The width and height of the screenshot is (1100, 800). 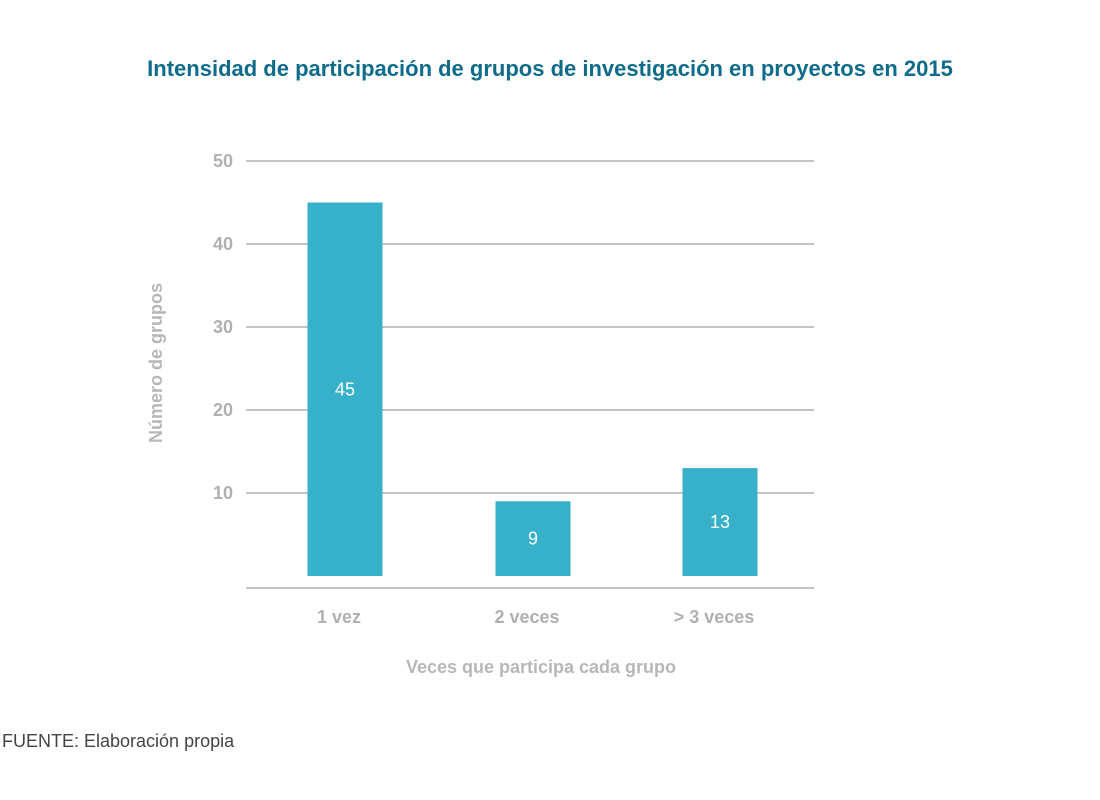 I want to click on data-label-1: 45, so click(x=345, y=389).